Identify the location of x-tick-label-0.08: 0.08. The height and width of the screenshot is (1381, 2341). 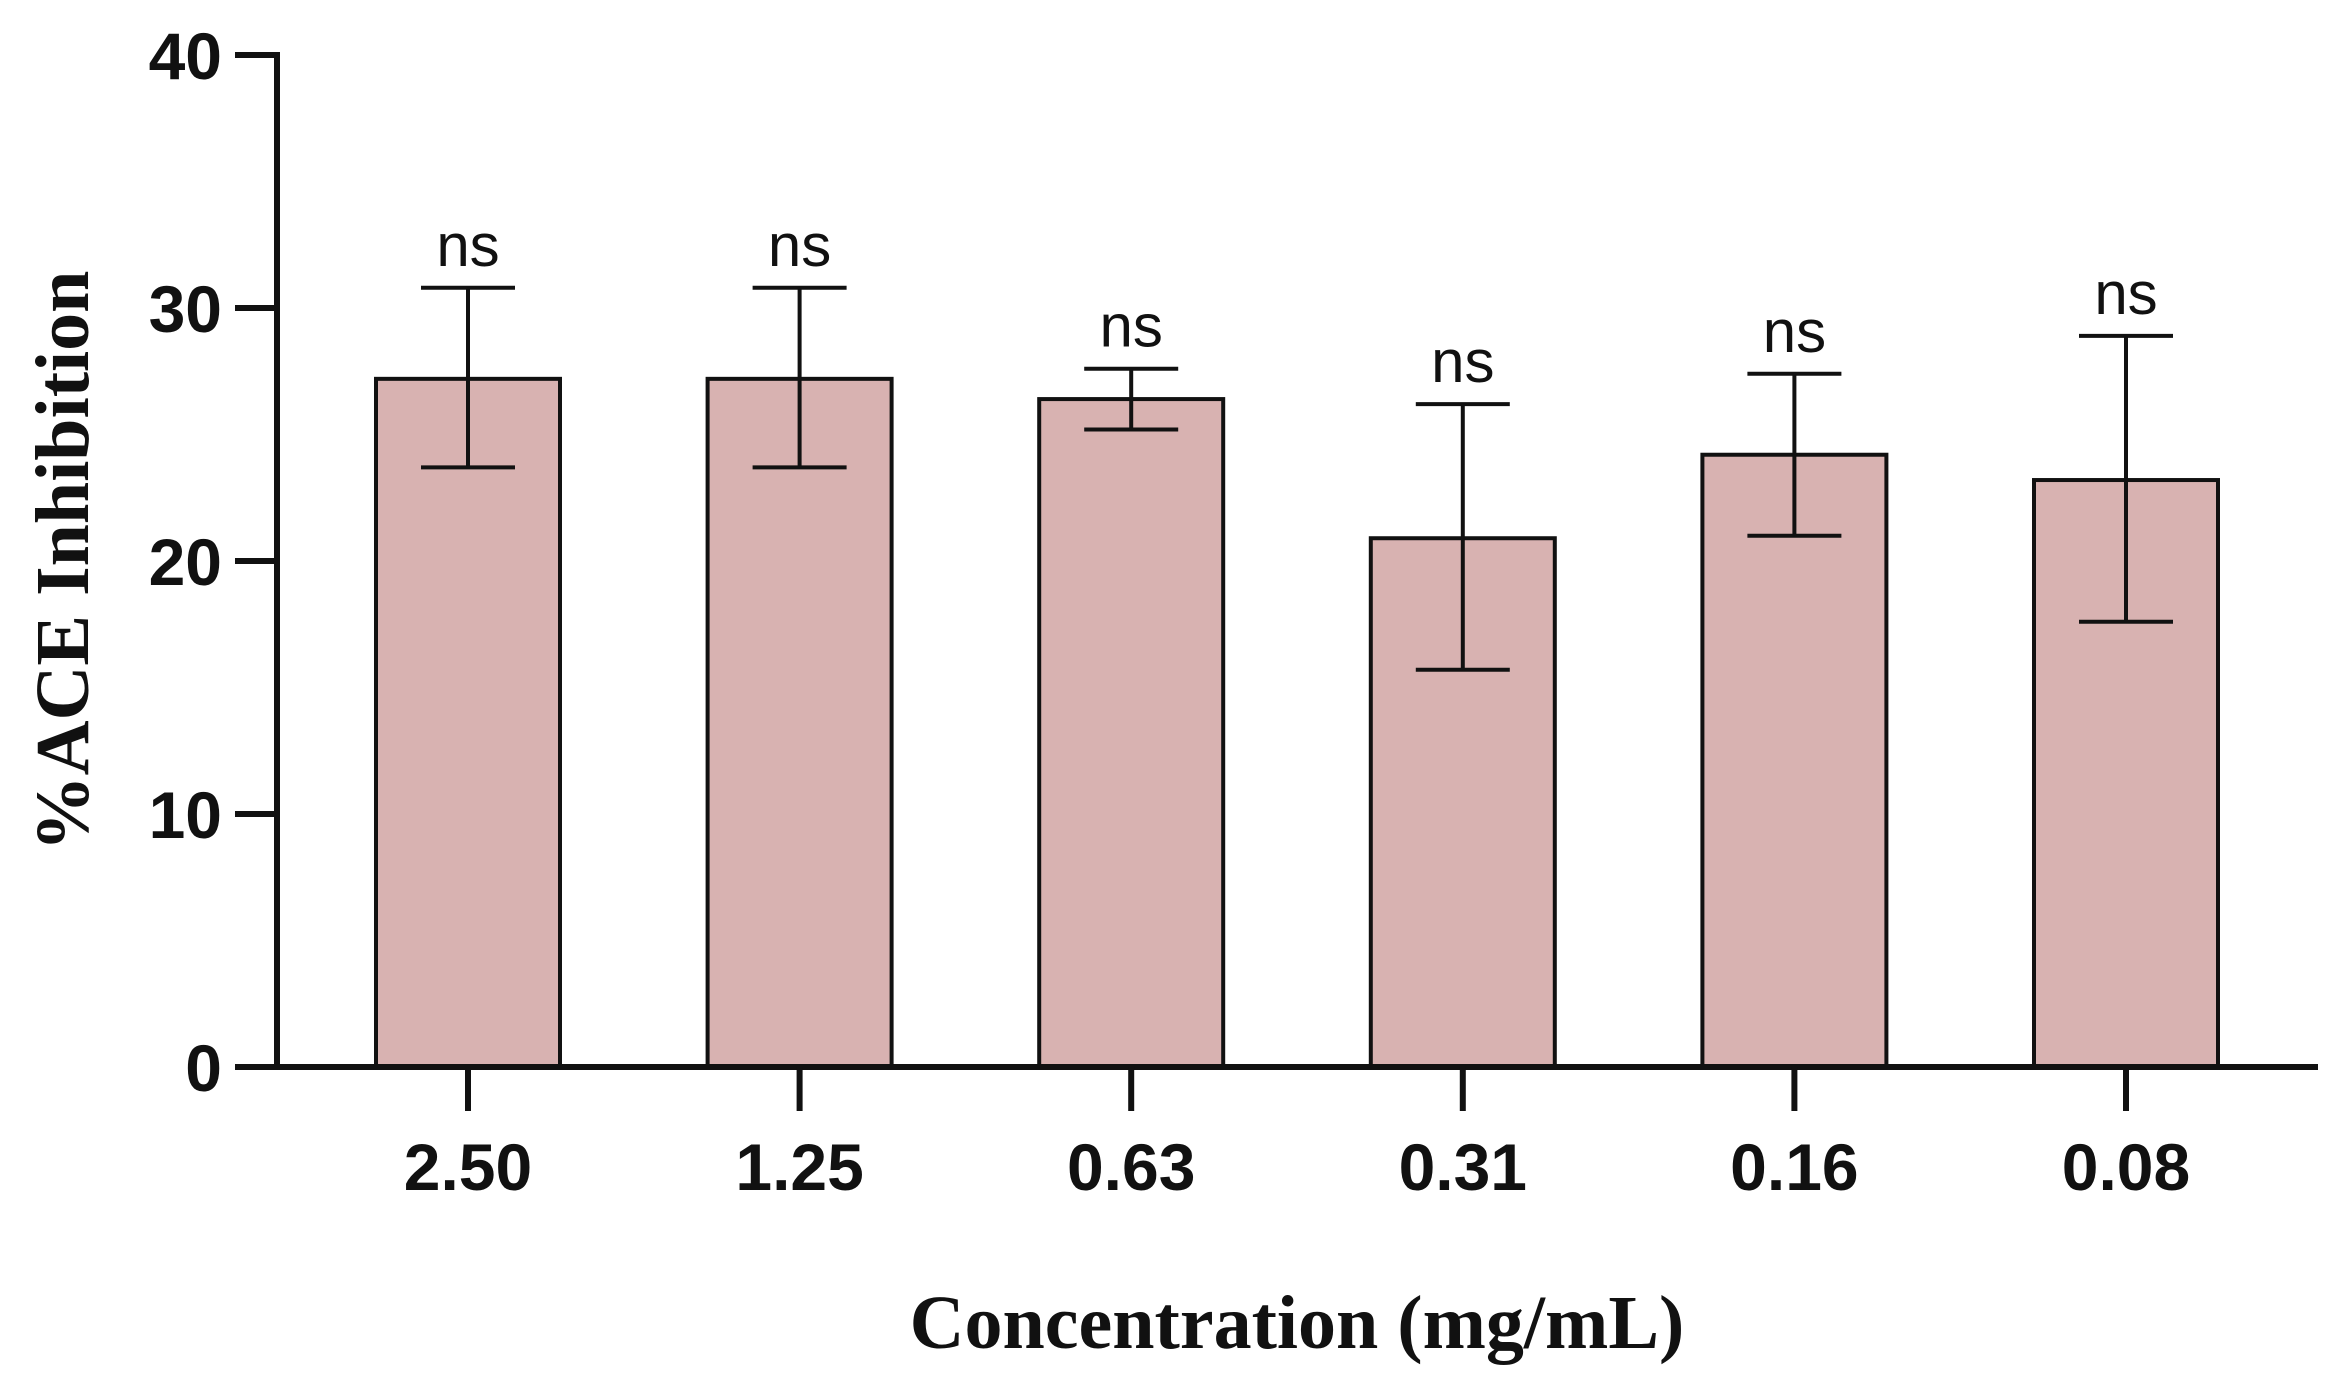
(2126, 1167).